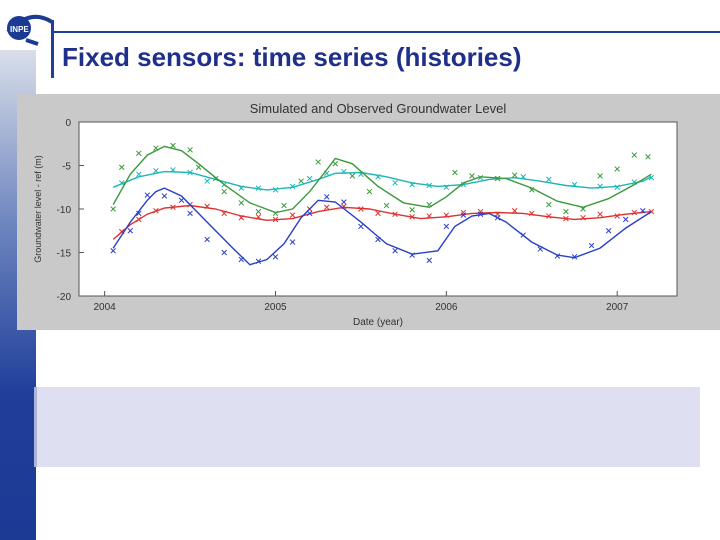  What do you see at coordinates (52, 49) in the screenshot?
I see `title-rule-vertical` at bounding box center [52, 49].